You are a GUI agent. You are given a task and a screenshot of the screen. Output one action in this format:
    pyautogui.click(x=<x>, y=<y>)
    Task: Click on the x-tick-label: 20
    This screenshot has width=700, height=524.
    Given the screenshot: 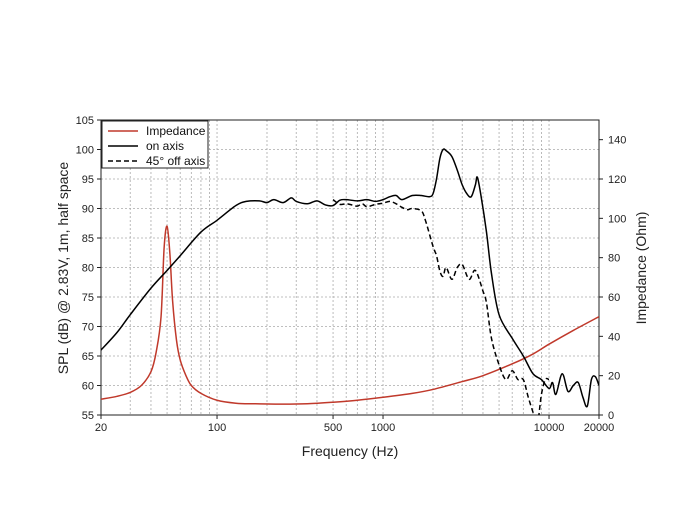 What is the action you would take?
    pyautogui.click(x=101, y=428)
    